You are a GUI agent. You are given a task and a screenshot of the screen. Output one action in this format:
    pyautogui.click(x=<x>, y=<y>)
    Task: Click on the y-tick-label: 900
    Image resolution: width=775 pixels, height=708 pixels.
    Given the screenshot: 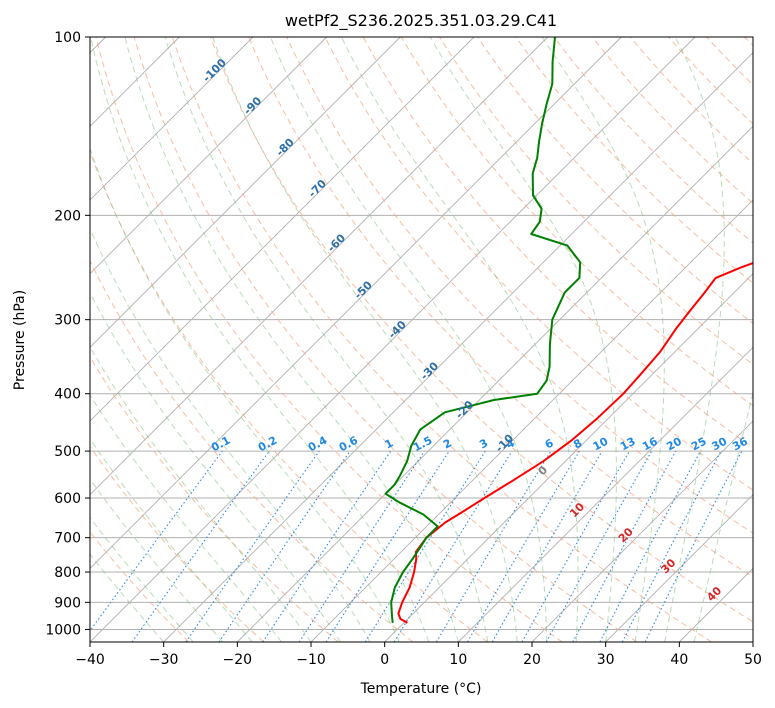 What is the action you would take?
    pyautogui.click(x=67, y=603)
    